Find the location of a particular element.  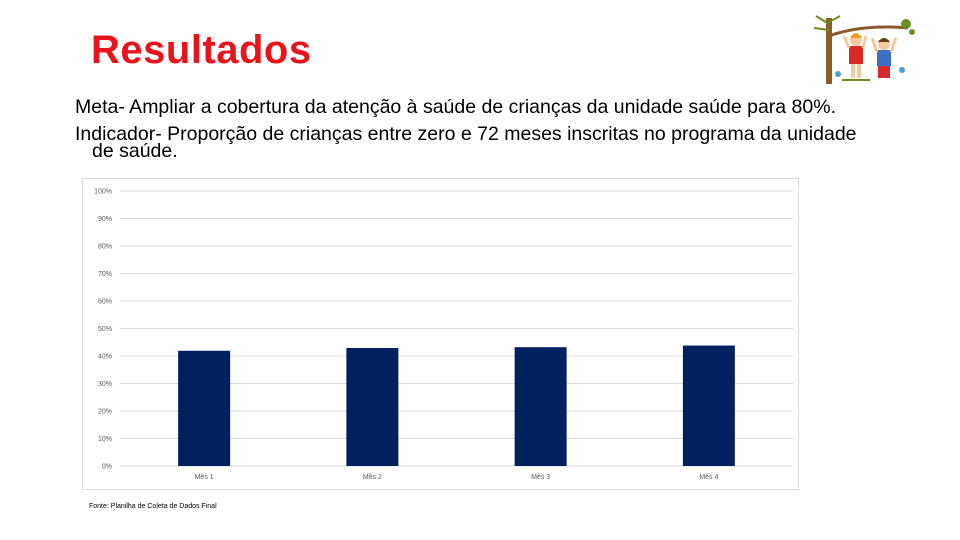

y-tick-label: 70% is located at coordinates (105, 274).